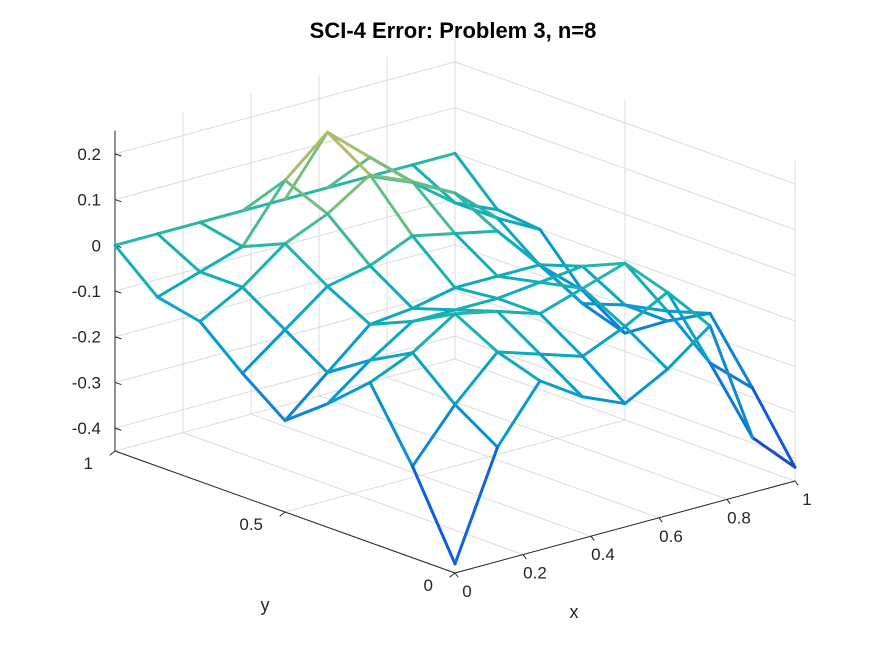 This screenshot has height=656, width=875. What do you see at coordinates (574, 612) in the screenshot?
I see `x-axis-label: x` at bounding box center [574, 612].